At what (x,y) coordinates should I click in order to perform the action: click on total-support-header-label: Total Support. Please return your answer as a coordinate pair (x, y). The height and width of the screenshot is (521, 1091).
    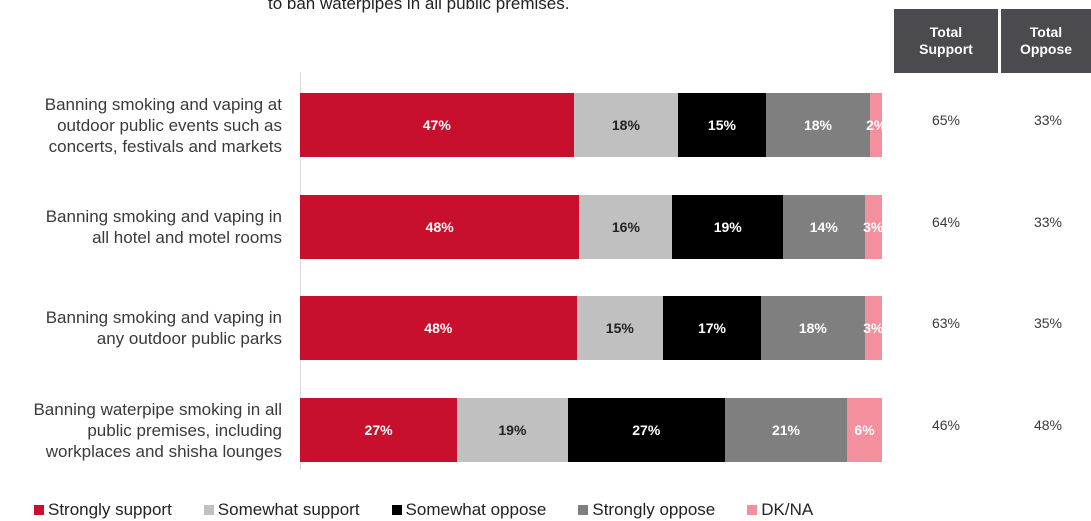
    Looking at the image, I should click on (946, 40).